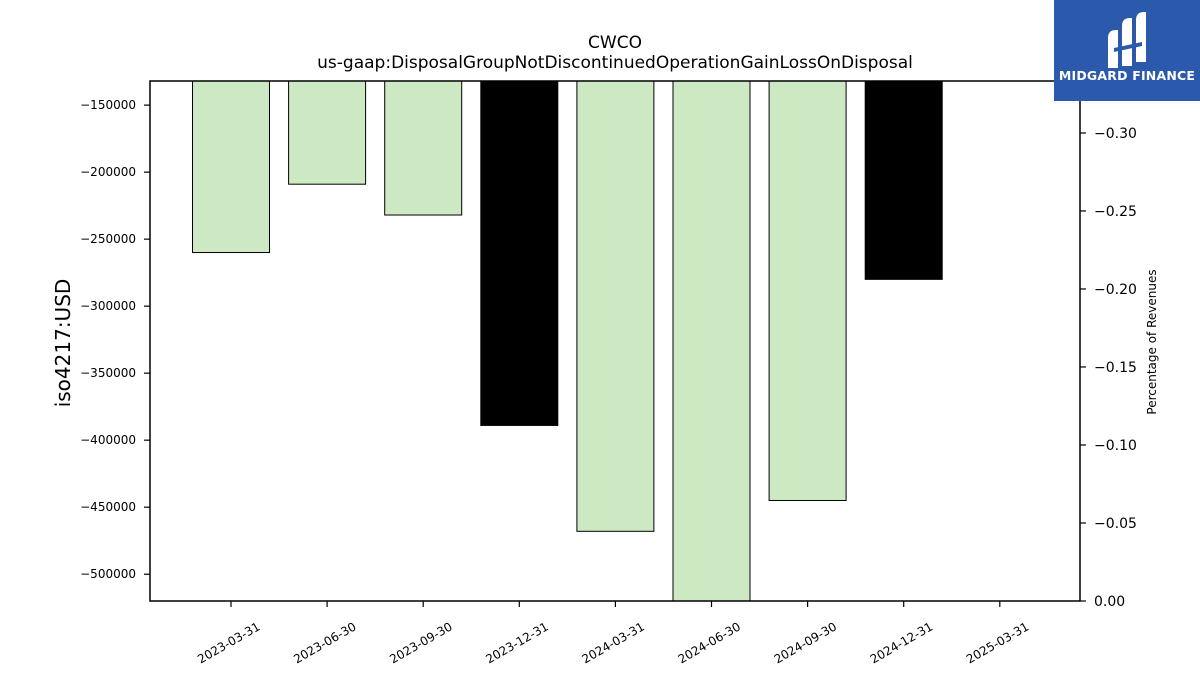  Describe the element at coordinates (1115, 134) in the screenshot. I see `y2-tick-label: −0.30` at that location.